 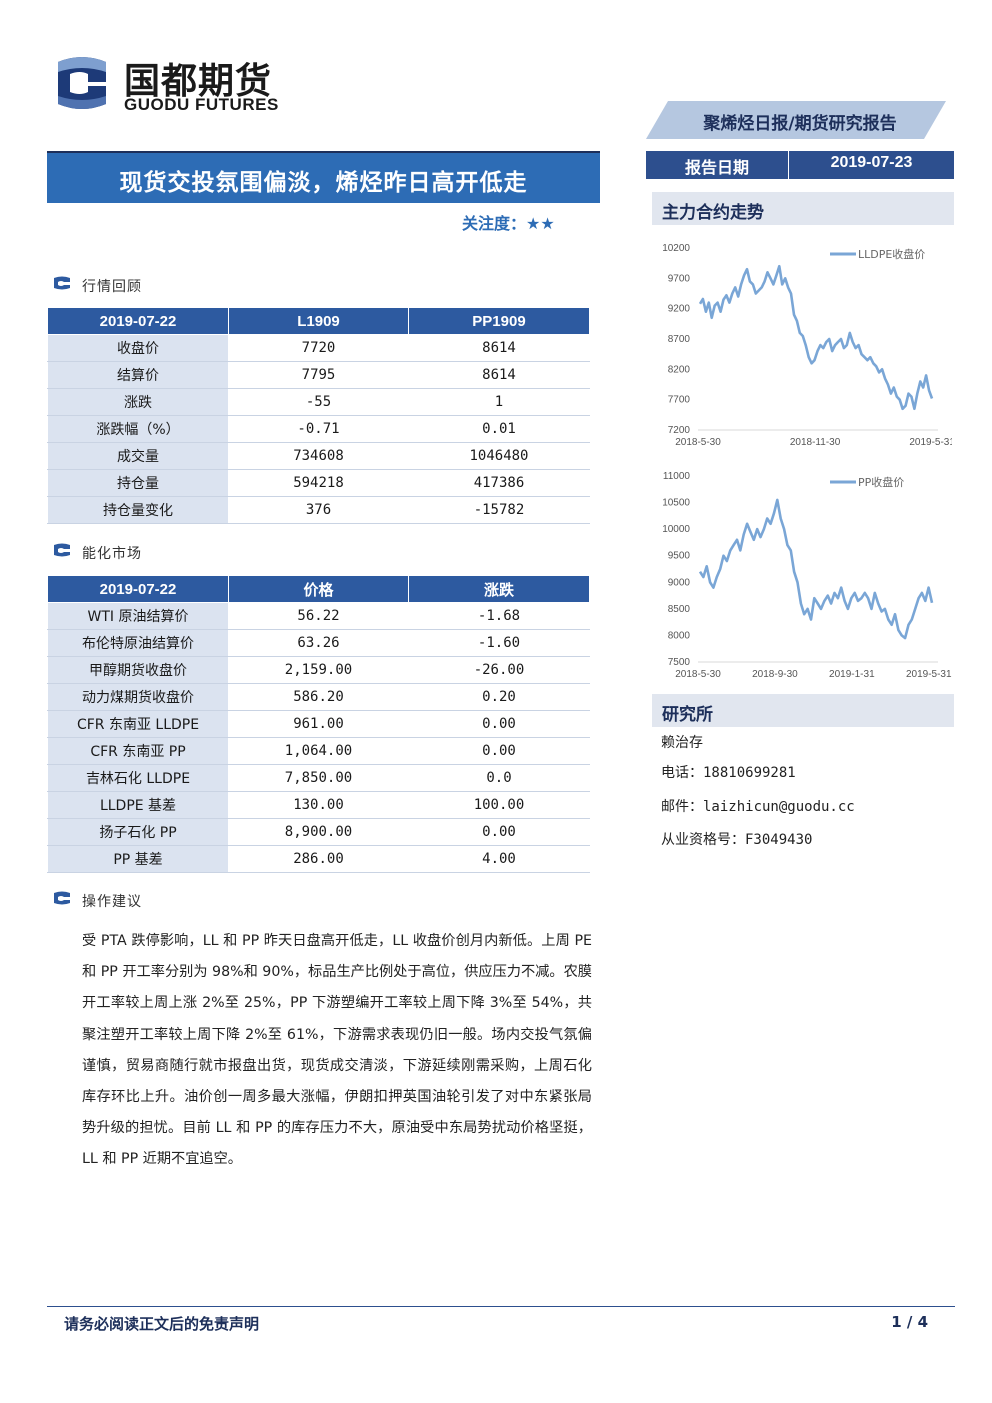 What do you see at coordinates (138, 751) in the screenshot?
I see `row-label: CFR 东南亚 PP` at bounding box center [138, 751].